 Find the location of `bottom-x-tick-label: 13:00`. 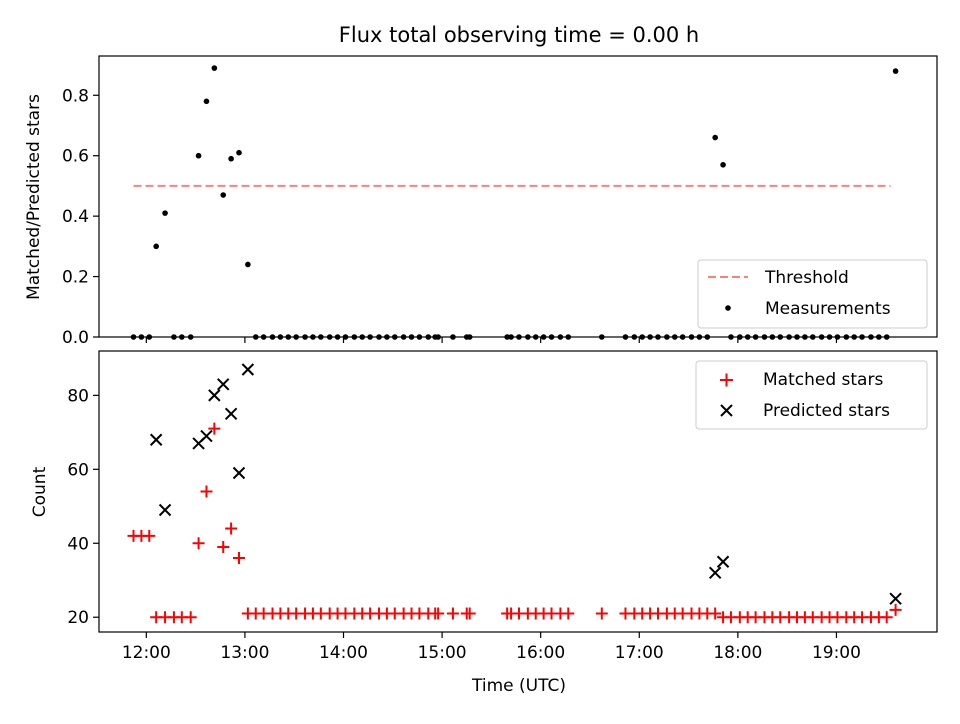

bottom-x-tick-label: 13:00 is located at coordinates (244, 653).